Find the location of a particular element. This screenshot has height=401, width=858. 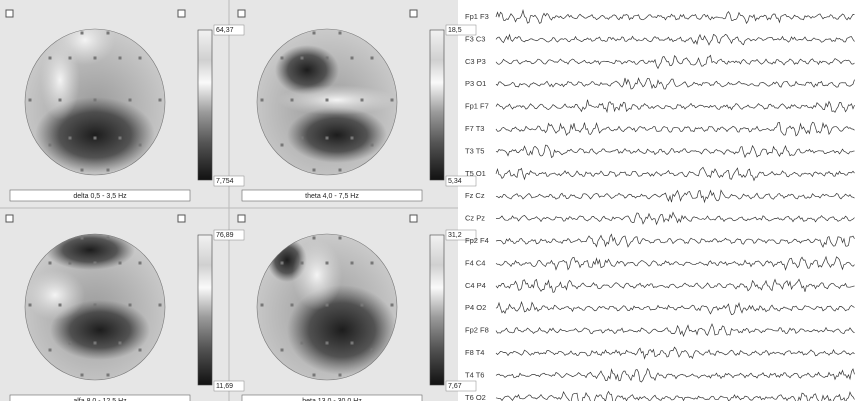

band-label: alfa 8,0 - 12,5 Hz is located at coordinates (100, 399).